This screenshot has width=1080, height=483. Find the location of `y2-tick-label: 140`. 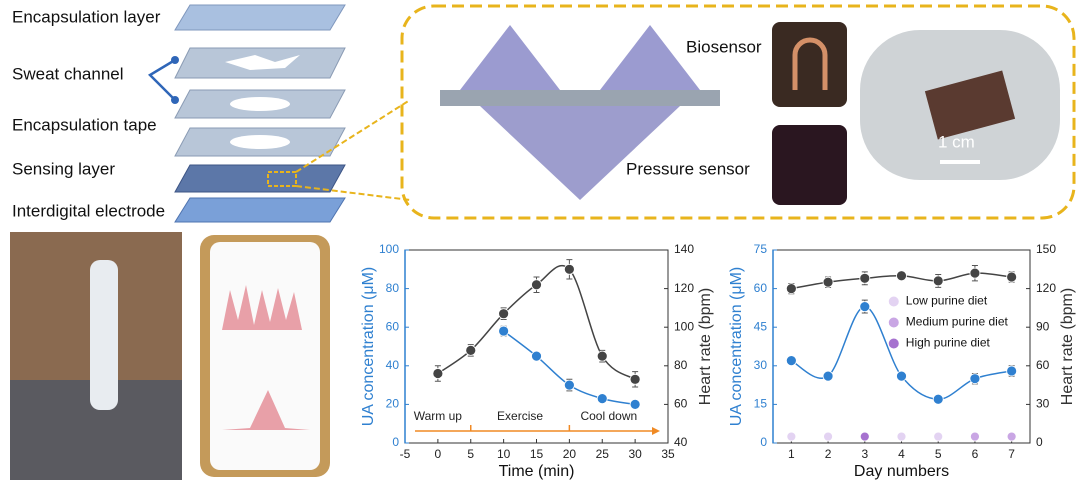

y2-tick-label: 140 is located at coordinates (684, 249).